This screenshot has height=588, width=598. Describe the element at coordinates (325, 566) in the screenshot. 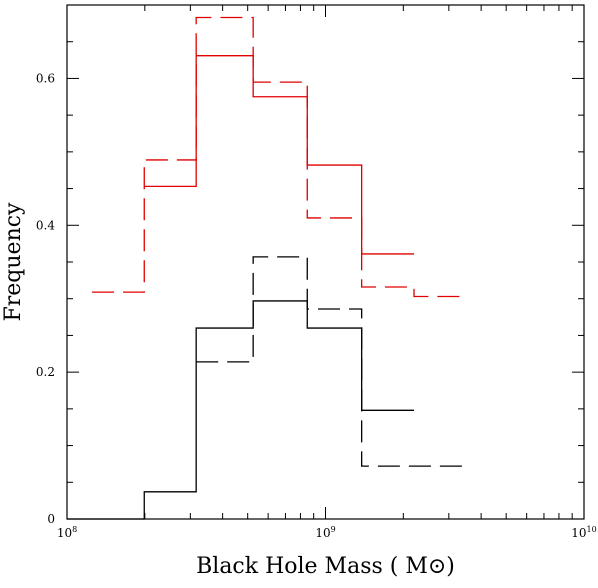

I see `x-axis-title: Black Hole Mass ( M⊙)` at that location.